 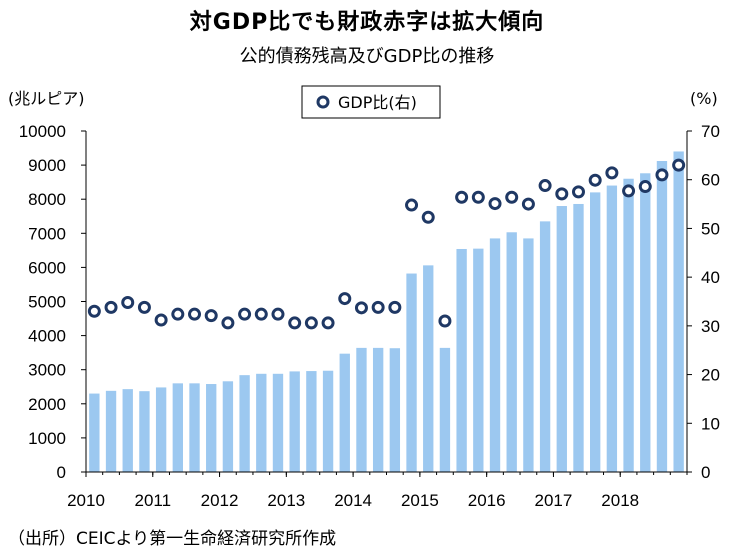 I want to click on y-left-tick-label: 3000, so click(x=47, y=370).